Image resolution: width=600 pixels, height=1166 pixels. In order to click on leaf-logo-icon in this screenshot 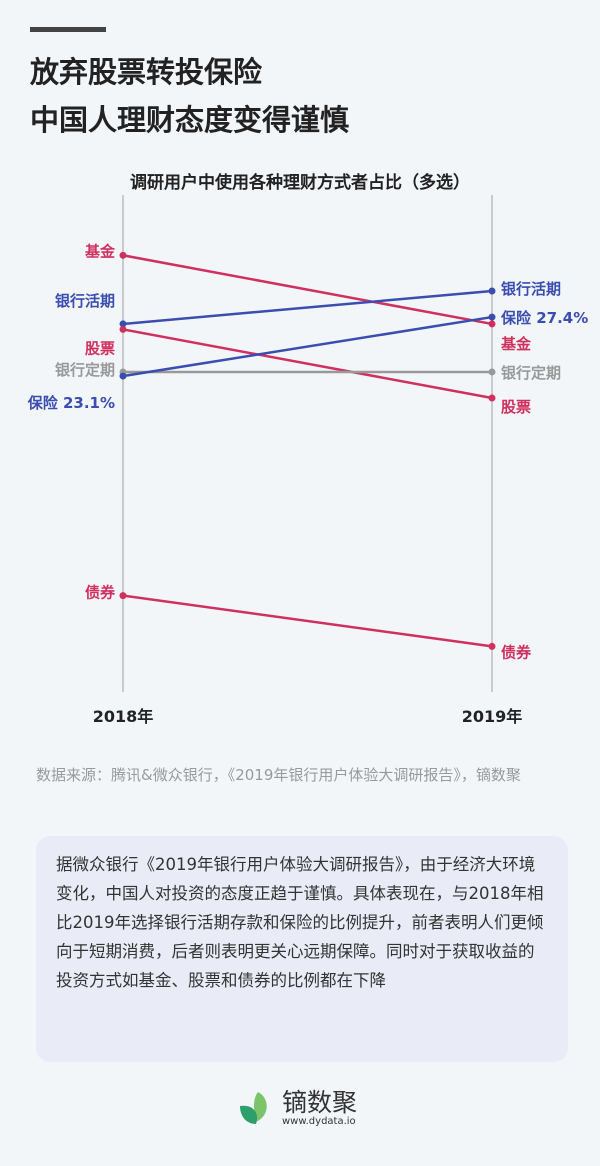, I will do `click(253, 1108)`.